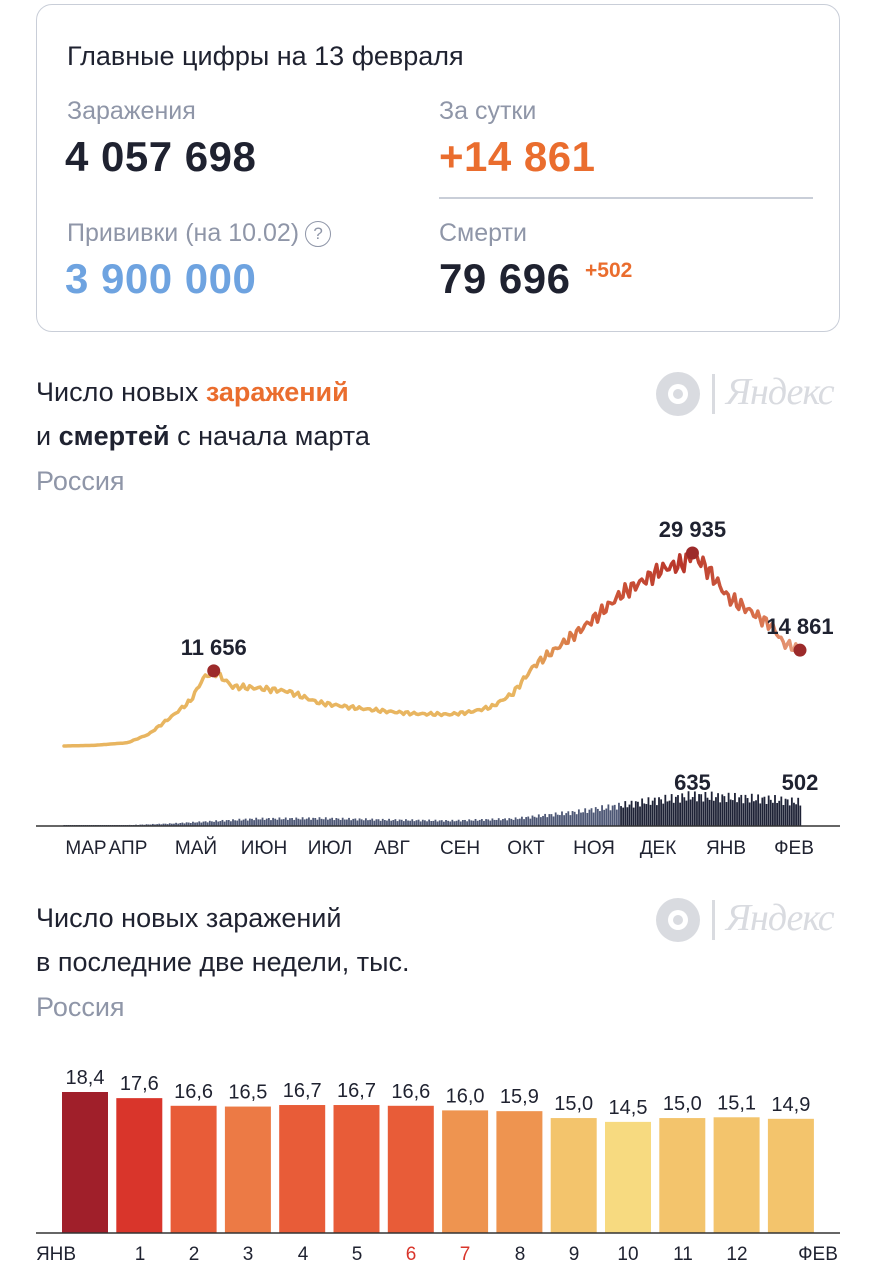  What do you see at coordinates (682, 1104) in the screenshot?
I see `bar-value-label: 15,0` at bounding box center [682, 1104].